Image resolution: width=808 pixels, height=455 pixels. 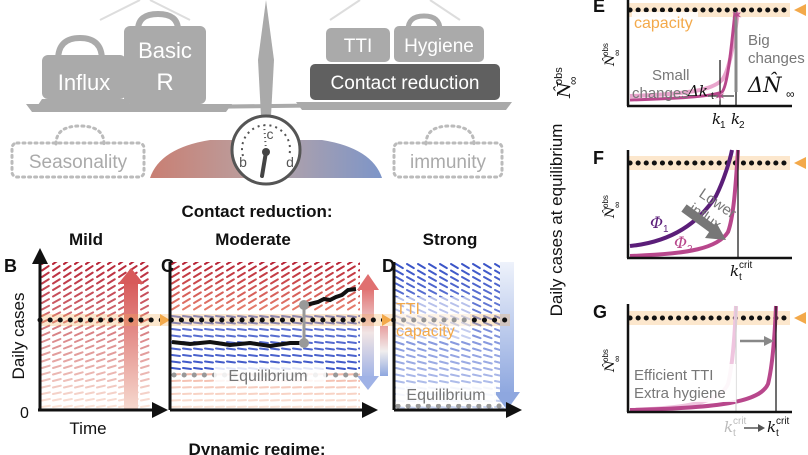 I want to click on y-axis-zero: 0, so click(x=24, y=413).